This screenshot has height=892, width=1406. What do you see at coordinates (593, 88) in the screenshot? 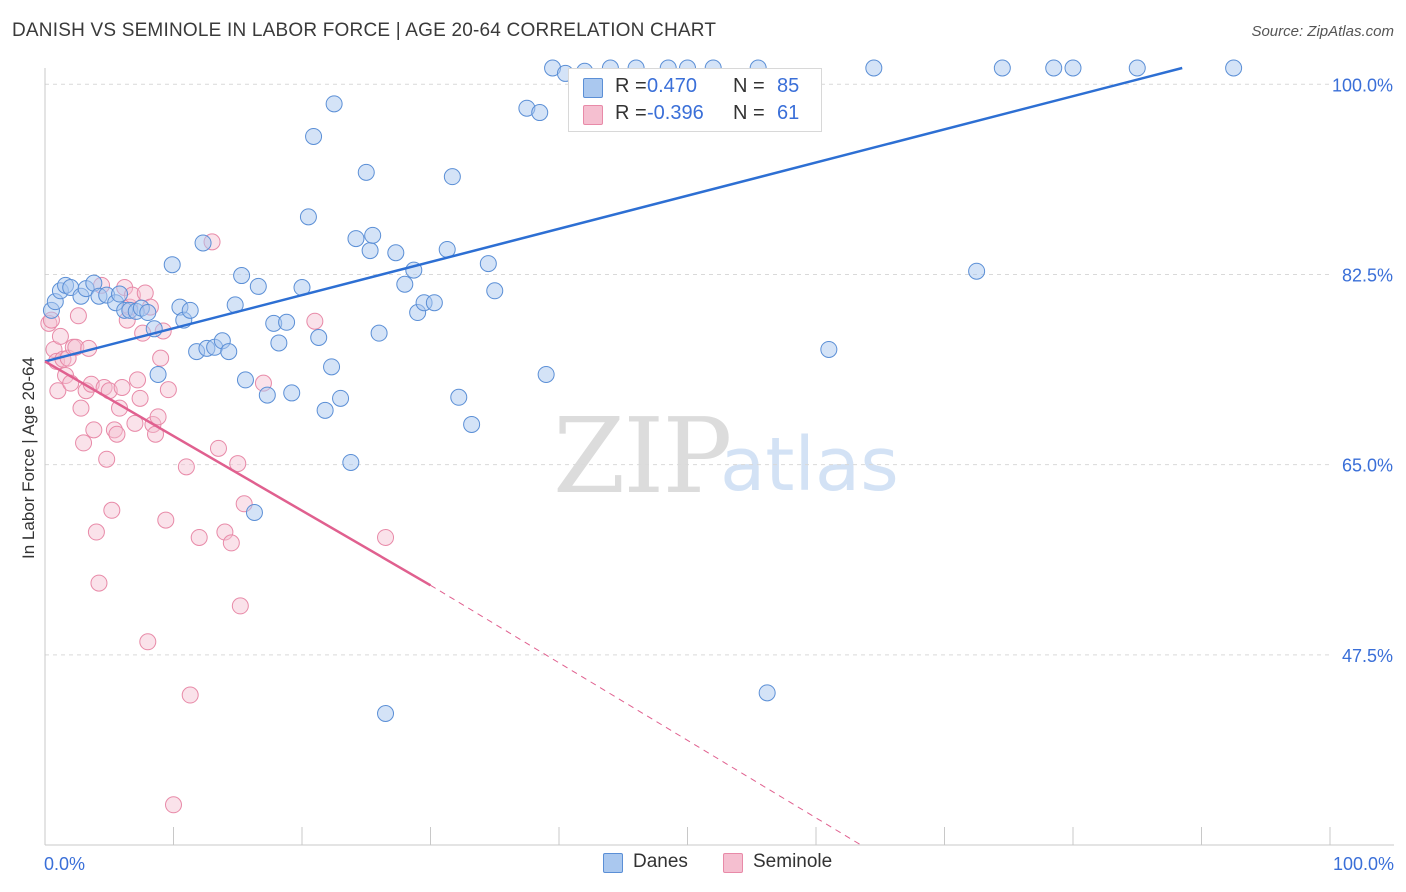
I see `danes-swatch` at bounding box center [593, 88].